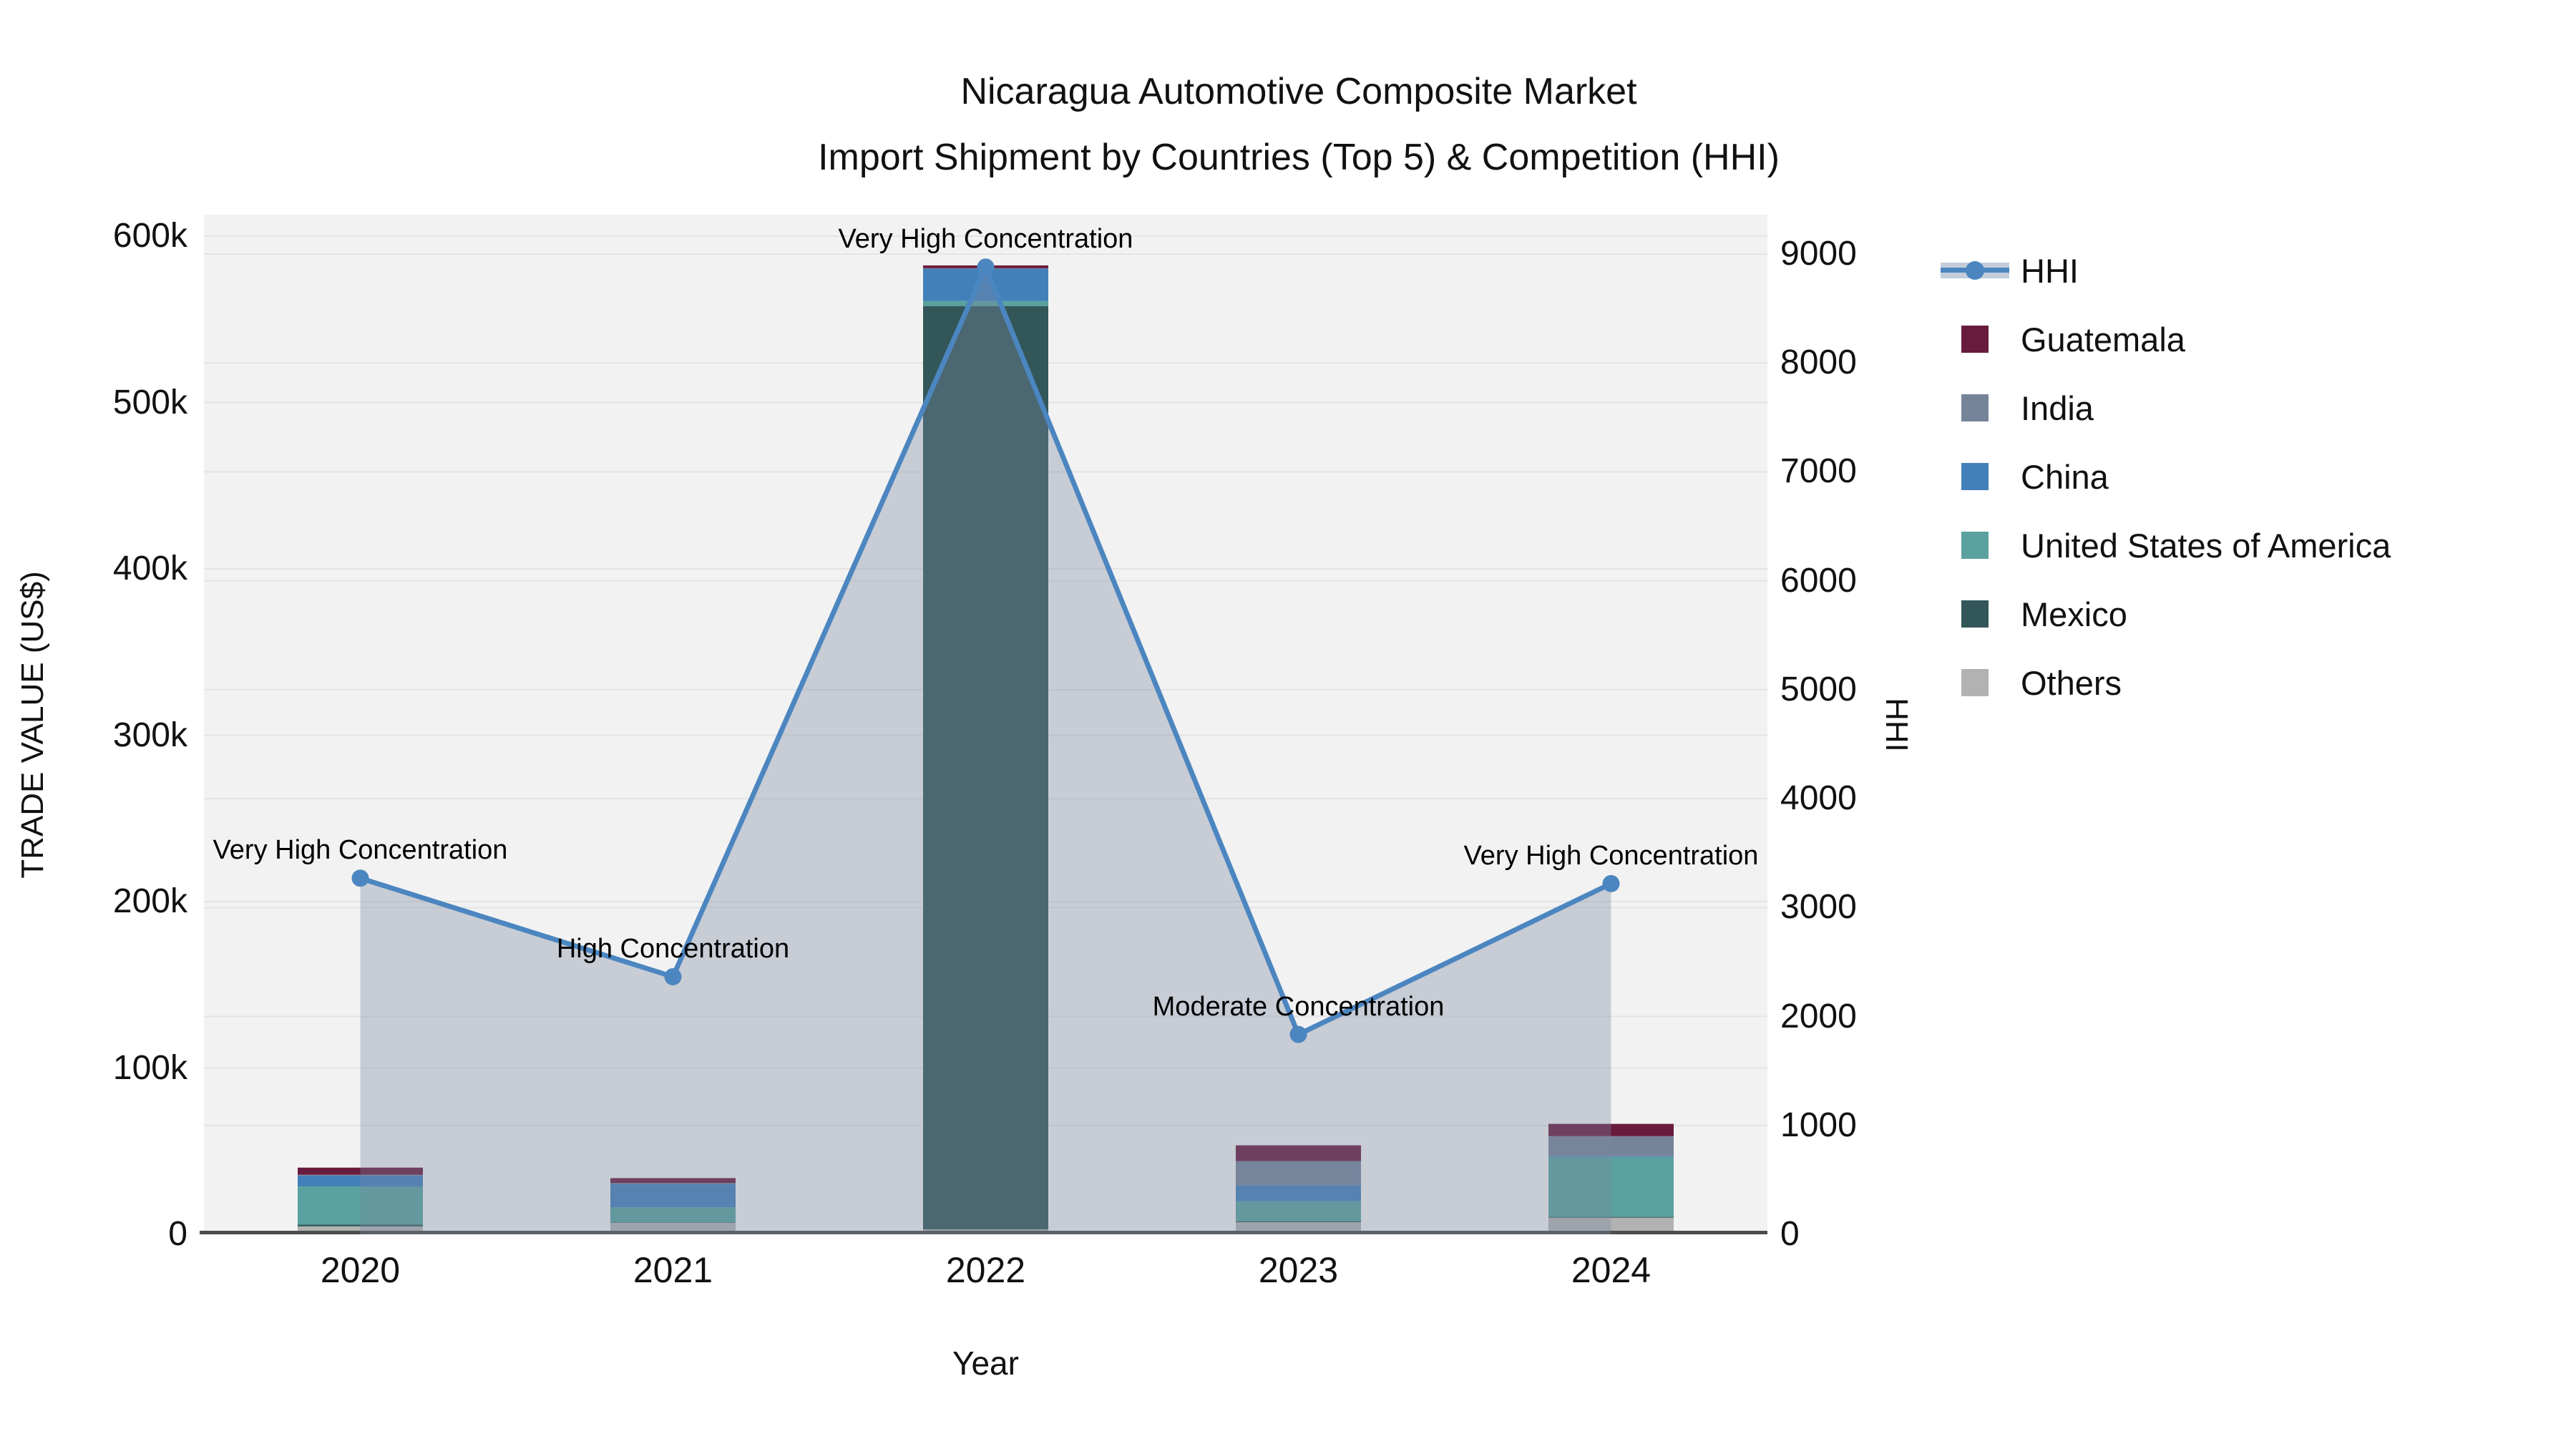  I want to click on annotation-2022: Very High Concentration, so click(985, 239).